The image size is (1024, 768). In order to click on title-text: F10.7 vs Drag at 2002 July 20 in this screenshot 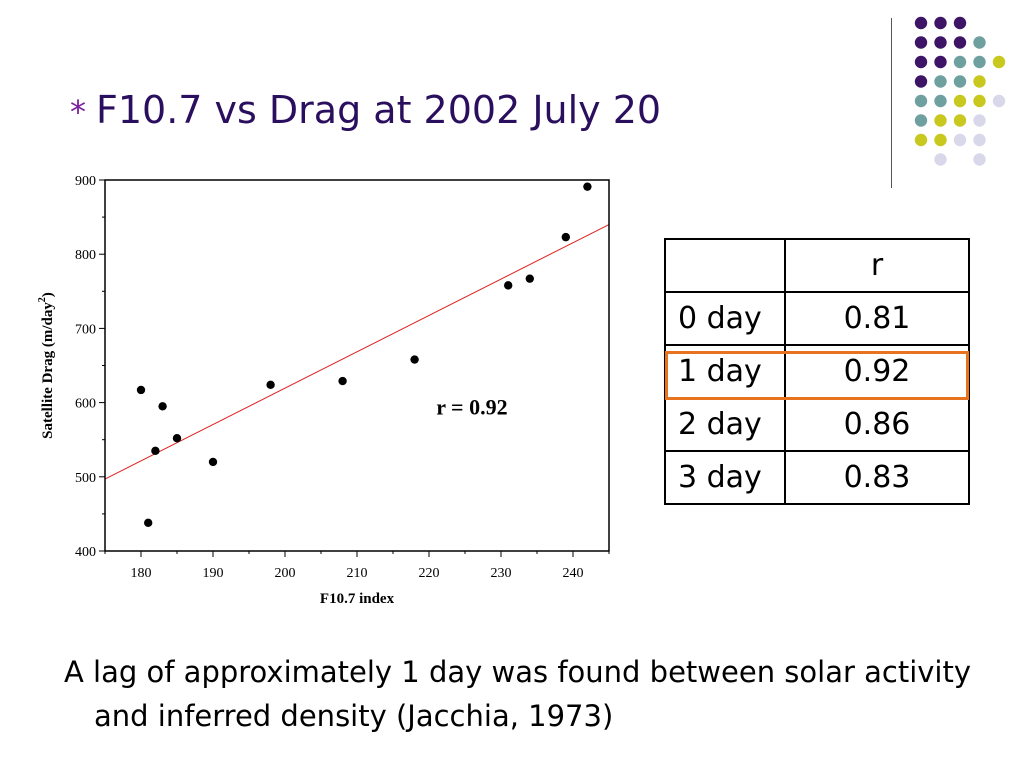, I will do `click(379, 110)`.